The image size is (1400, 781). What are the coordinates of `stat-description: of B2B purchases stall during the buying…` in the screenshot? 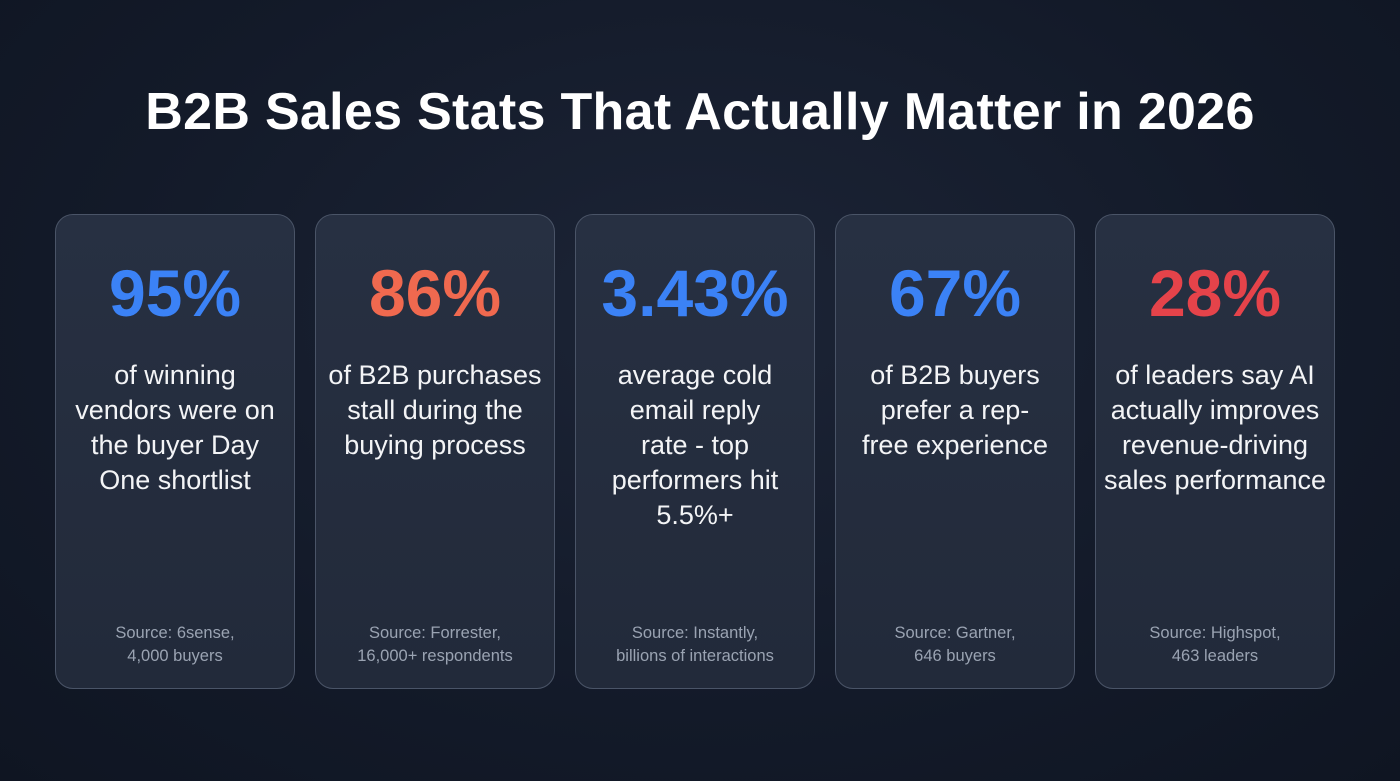 It's located at (435, 410).